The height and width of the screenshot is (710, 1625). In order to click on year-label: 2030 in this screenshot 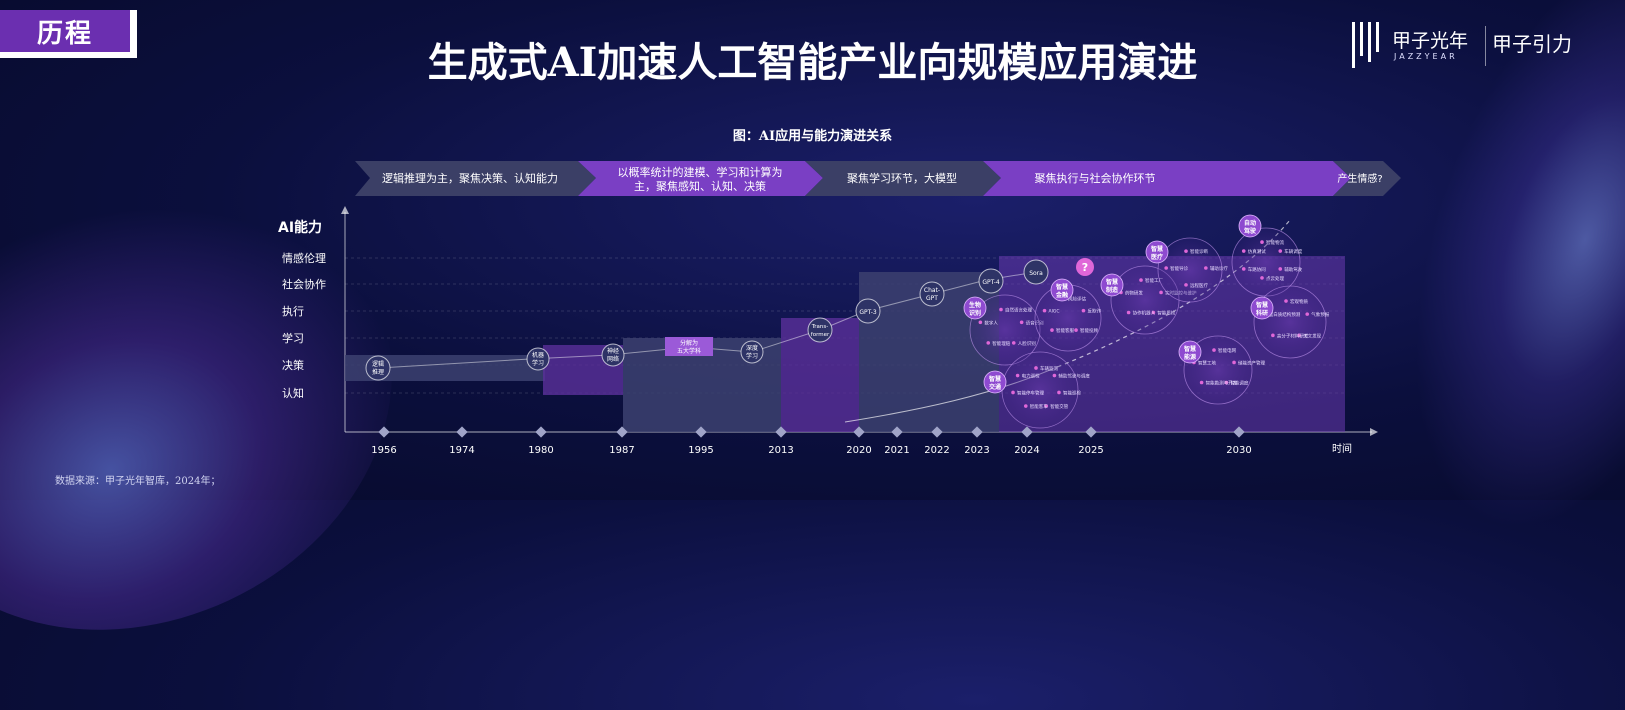, I will do `click(1238, 450)`.